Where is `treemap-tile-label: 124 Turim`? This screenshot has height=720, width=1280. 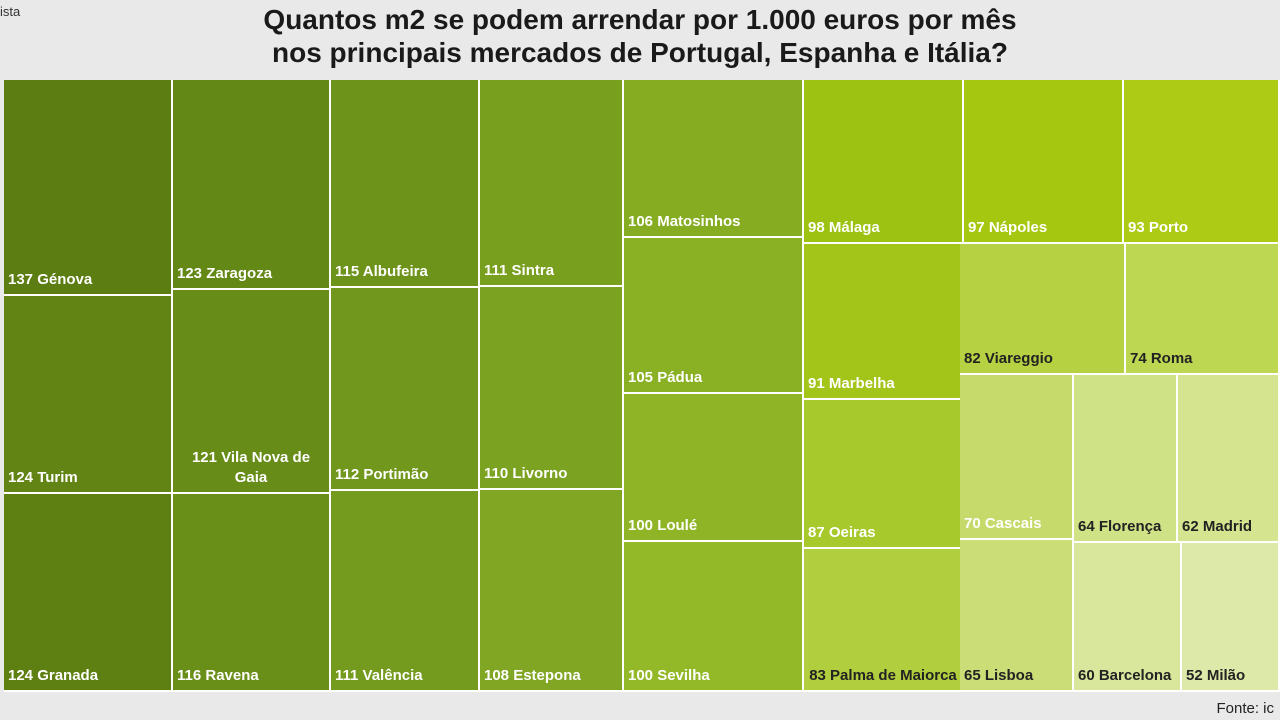 treemap-tile-label: 124 Turim is located at coordinates (43, 477).